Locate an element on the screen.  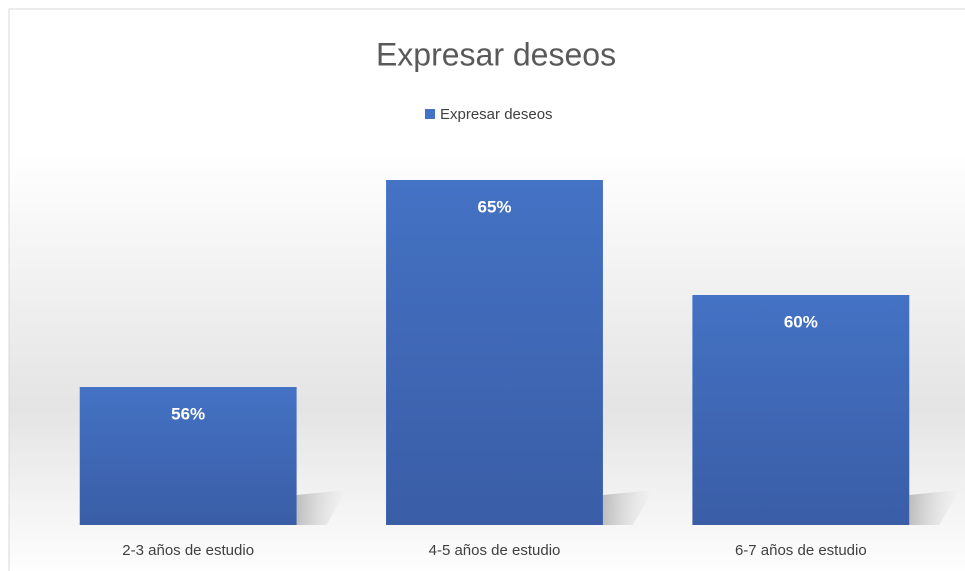
data-label: 56% is located at coordinates (188, 413).